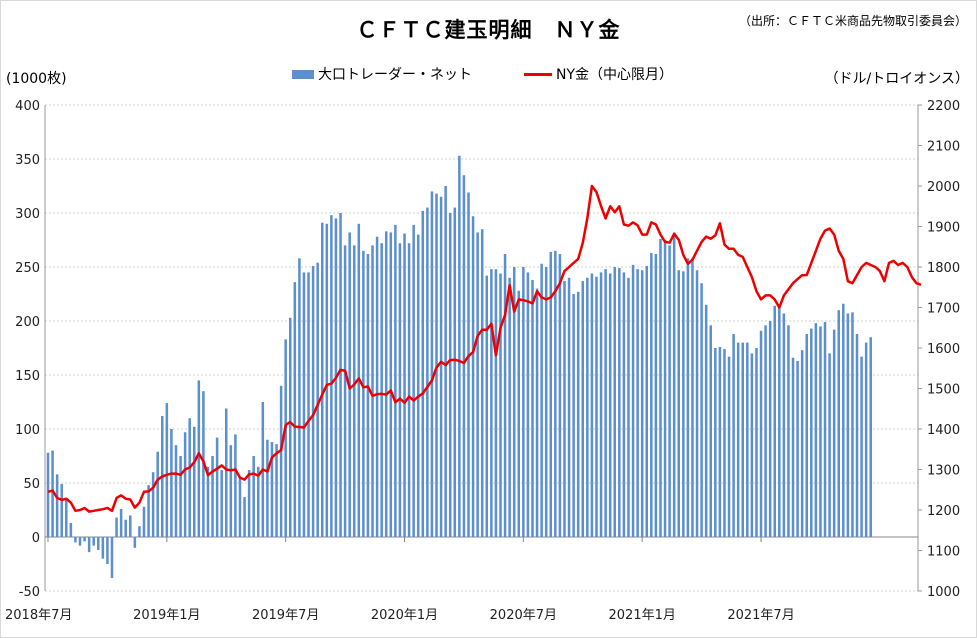  What do you see at coordinates (488, 30) in the screenshot?
I see `chart-title: ＣＦＴＣ建玉明細 ＮＹ金` at bounding box center [488, 30].